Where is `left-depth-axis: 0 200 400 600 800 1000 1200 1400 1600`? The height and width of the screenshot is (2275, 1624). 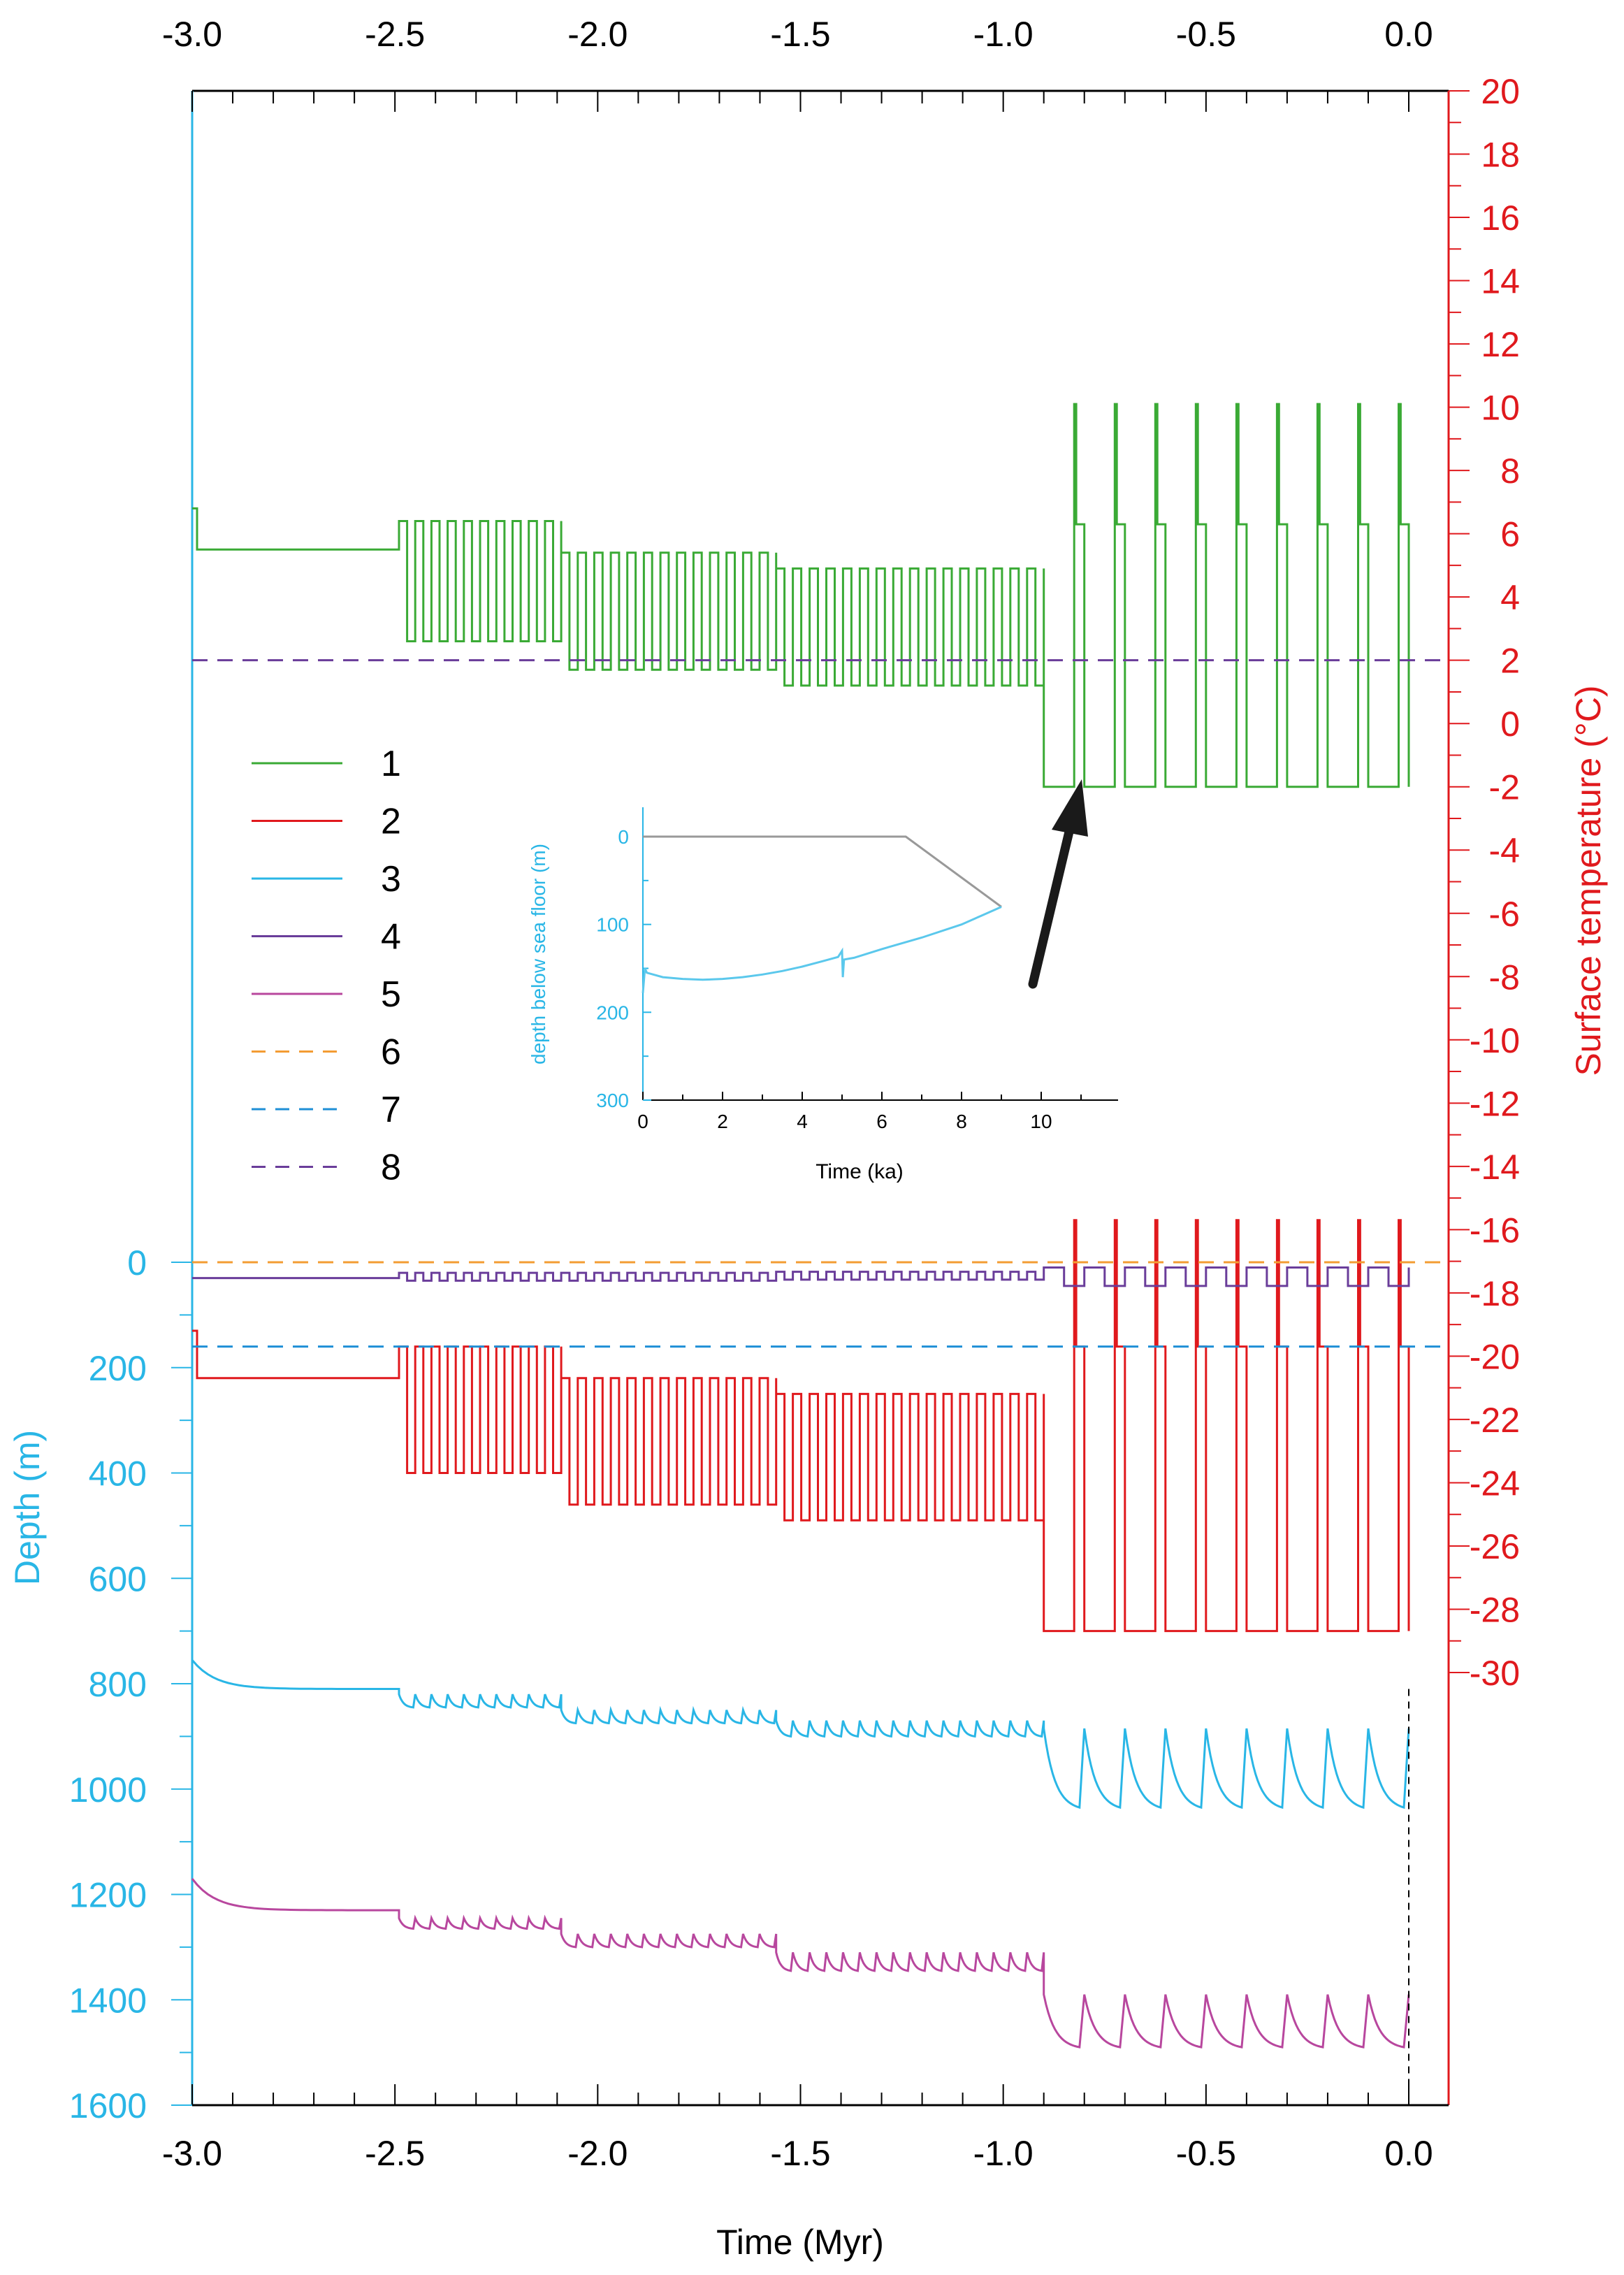
left-depth-axis: 0 200 400 600 800 1000 1200 1400 1600 is located at coordinates (130, 1684).